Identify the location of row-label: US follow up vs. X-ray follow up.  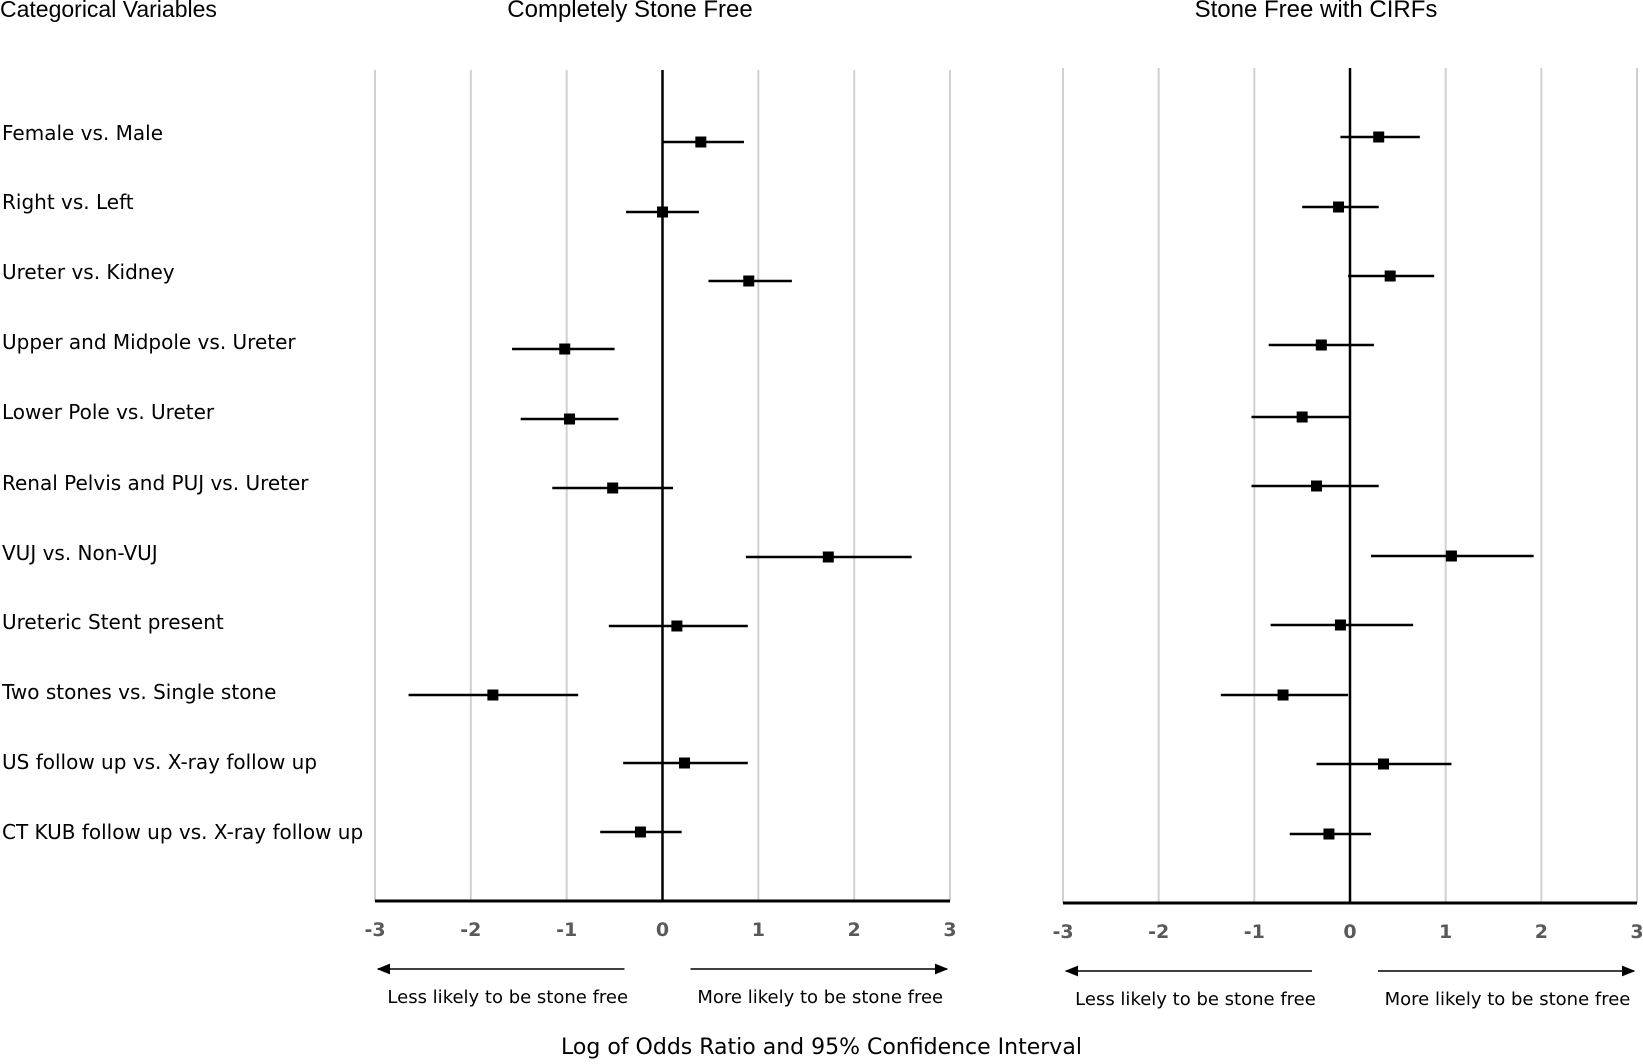
(160, 762).